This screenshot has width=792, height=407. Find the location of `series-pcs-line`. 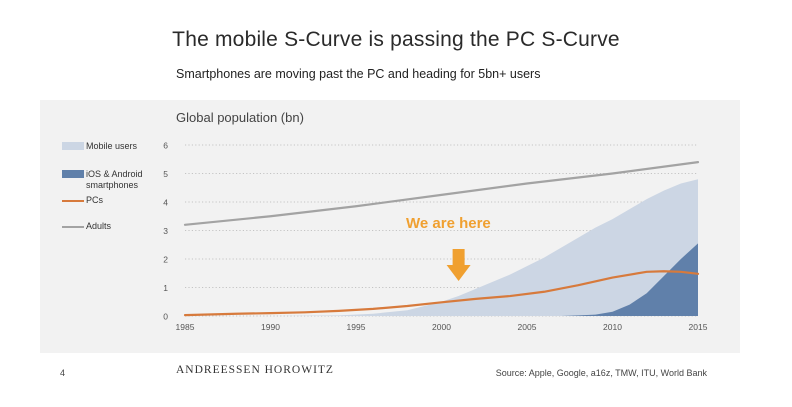

series-pcs-line is located at coordinates (441, 293).